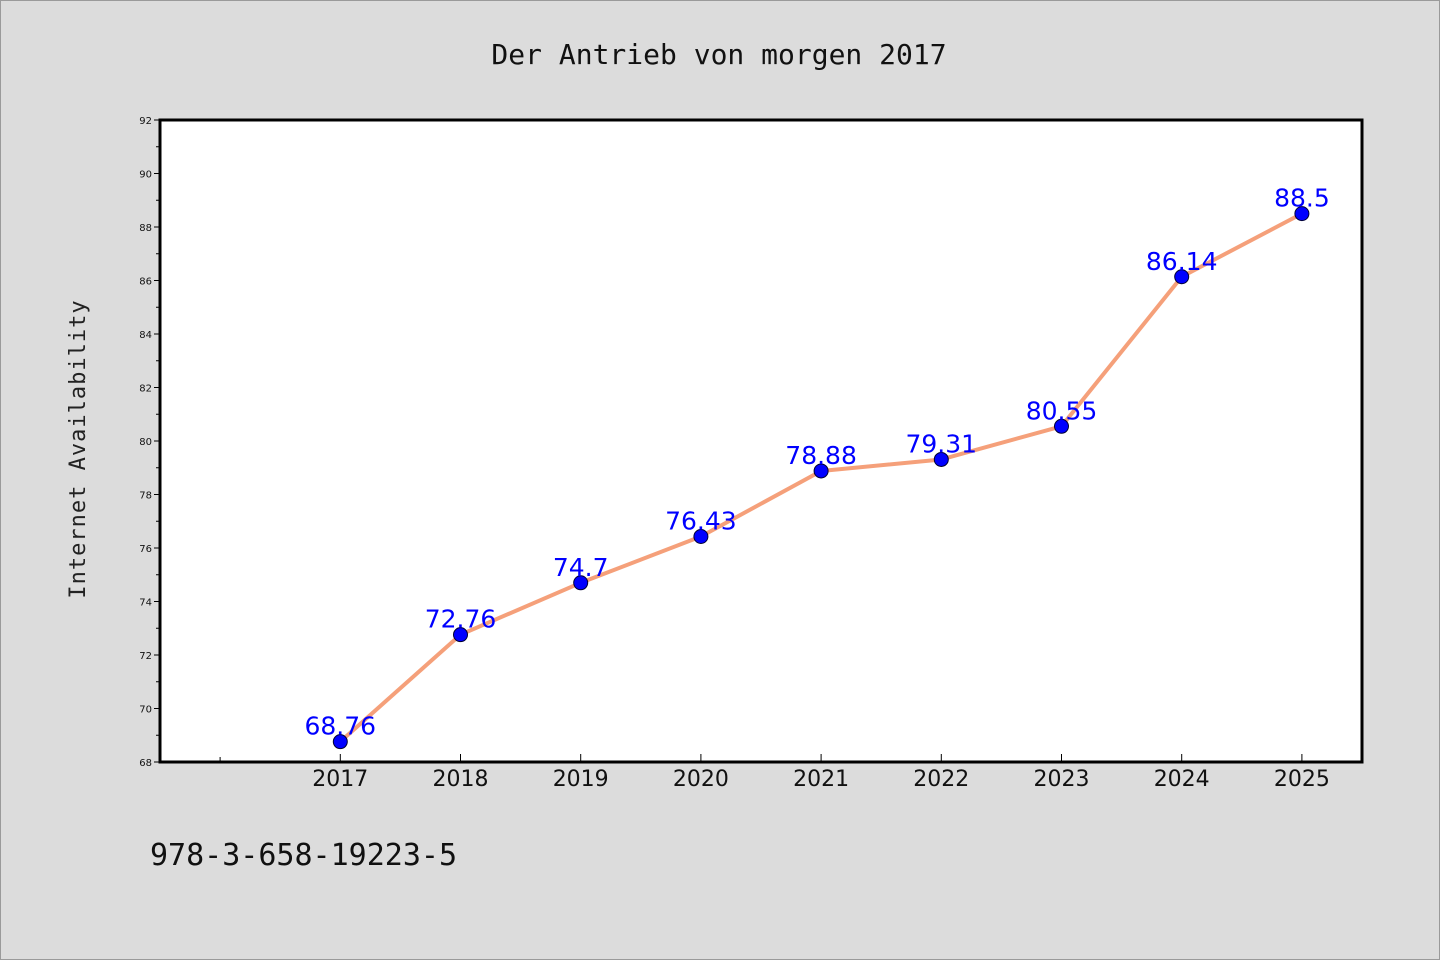  What do you see at coordinates (1062, 410) in the screenshot?
I see `data-label: 80.55` at bounding box center [1062, 410].